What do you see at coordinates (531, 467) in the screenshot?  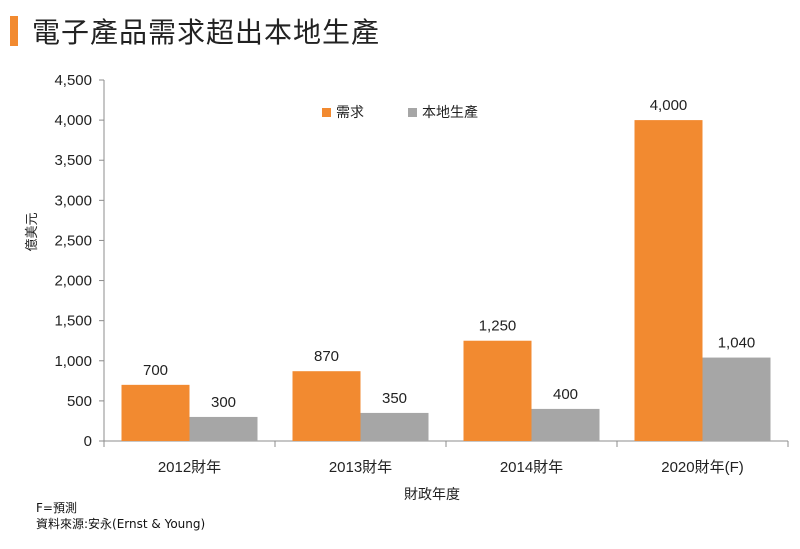 I see `x-tick-label: 2014財年` at bounding box center [531, 467].